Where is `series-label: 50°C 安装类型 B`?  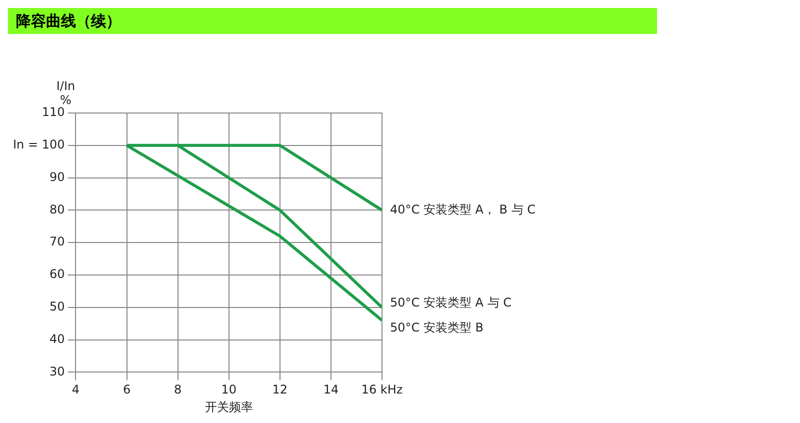 series-label: 50°C 安装类型 B is located at coordinates (437, 327).